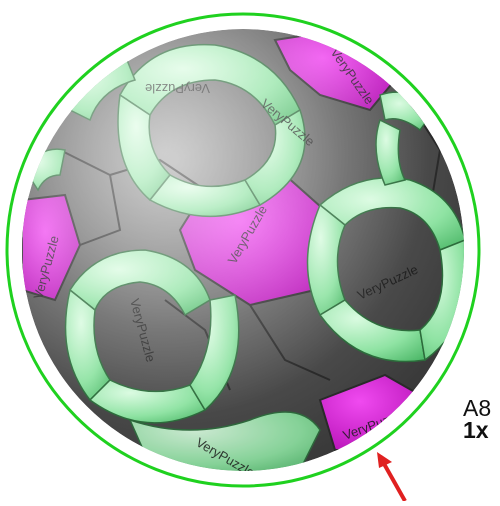 The width and height of the screenshot is (500, 506). Describe the element at coordinates (476, 430) in the screenshot. I see `puzzle-label-line-2: 1x` at that location.